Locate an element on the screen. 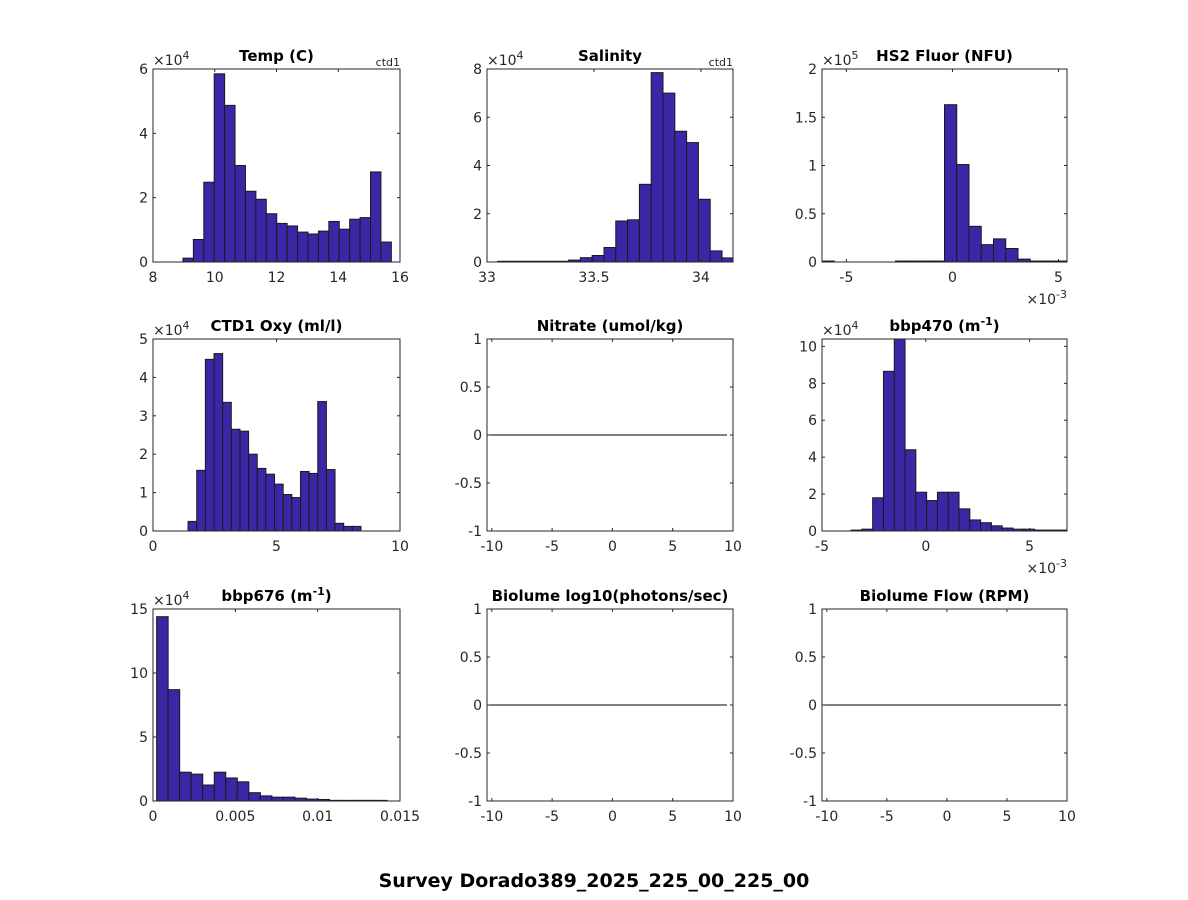 The image size is (1188, 900). subplot-5: -10 -5 0 5 10 -1 -0.5 0 0.5 1 Nitrate (umol/kg) is located at coordinates (598, 436).